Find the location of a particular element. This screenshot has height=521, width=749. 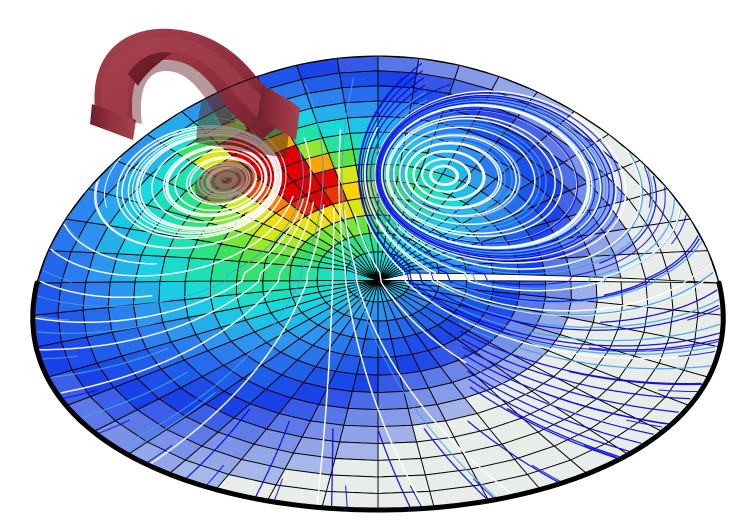

coil-submerged-end-inner is located at coordinates (228, 180).